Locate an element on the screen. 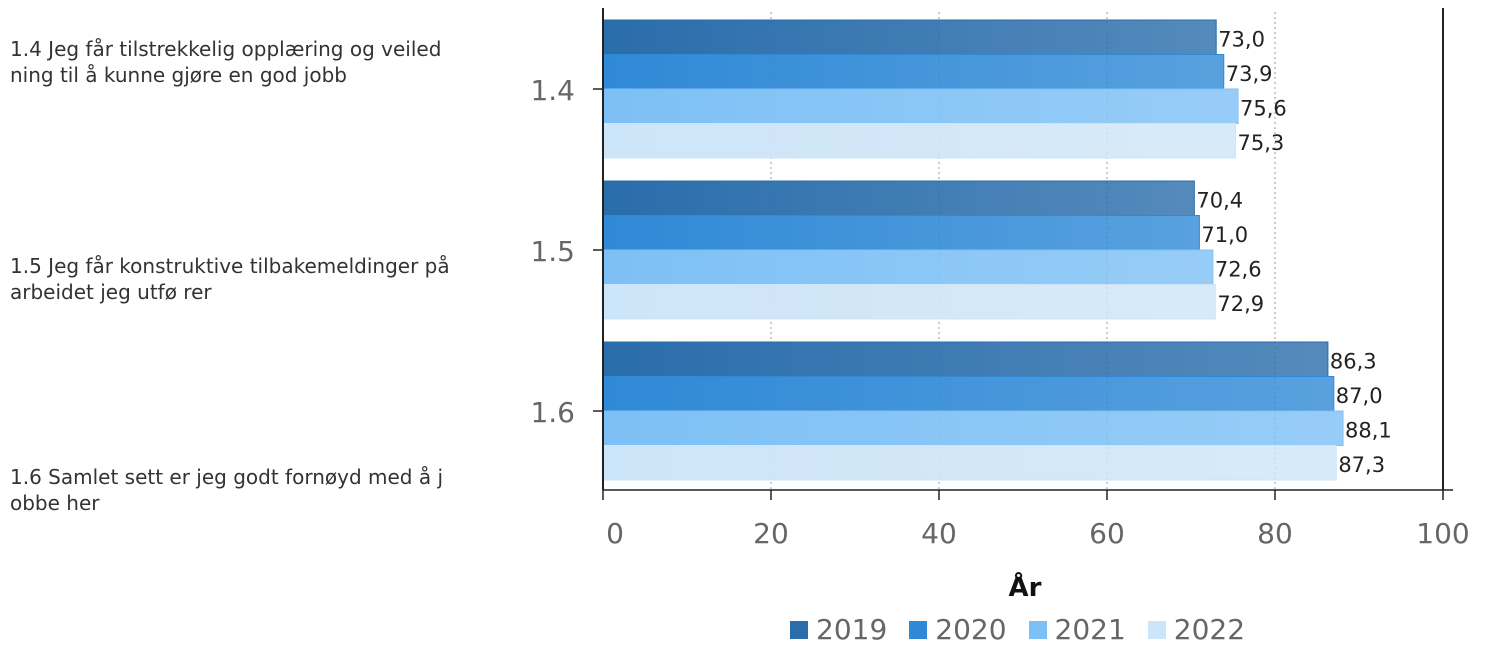 The height and width of the screenshot is (647, 1497). x-tick-label-40: 40 is located at coordinates (939, 533).